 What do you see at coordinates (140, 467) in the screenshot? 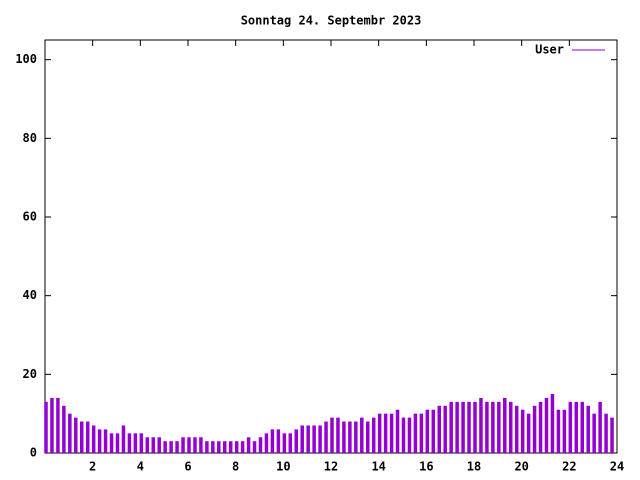
I see `x-tick-label: 4` at bounding box center [140, 467].